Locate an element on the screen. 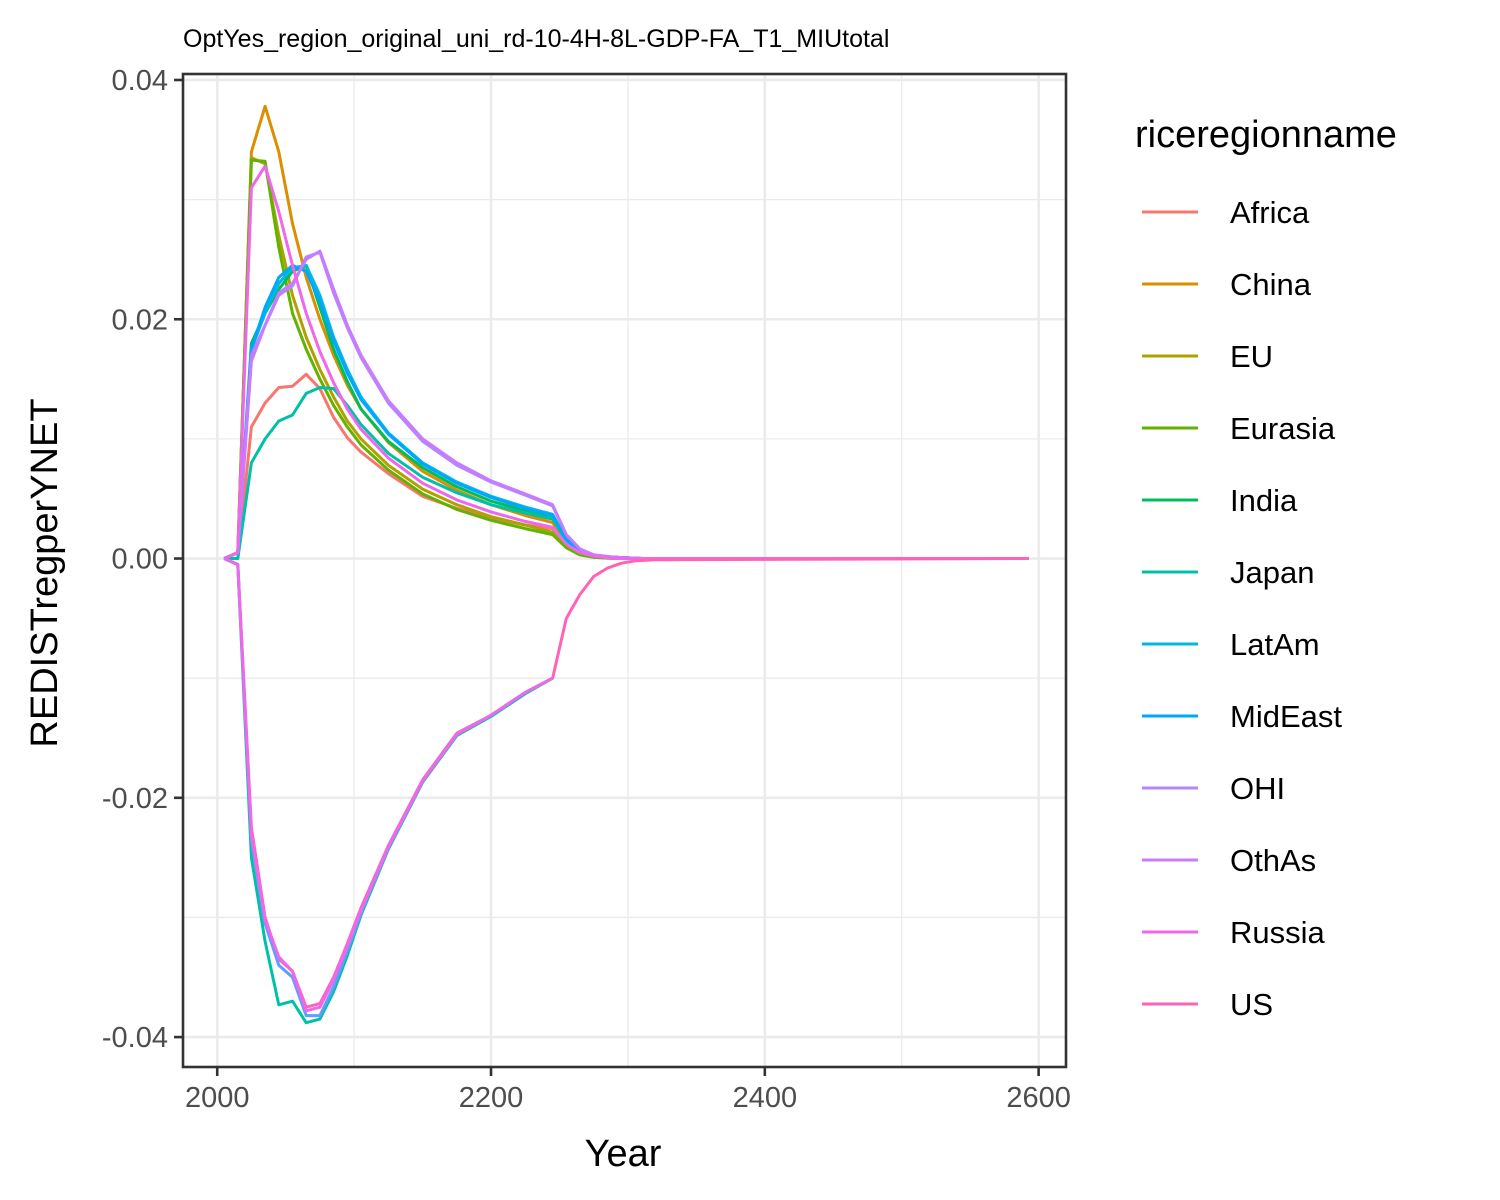 This screenshot has width=1500, height=1200. legend-label-ohi: OHI is located at coordinates (1257, 788).